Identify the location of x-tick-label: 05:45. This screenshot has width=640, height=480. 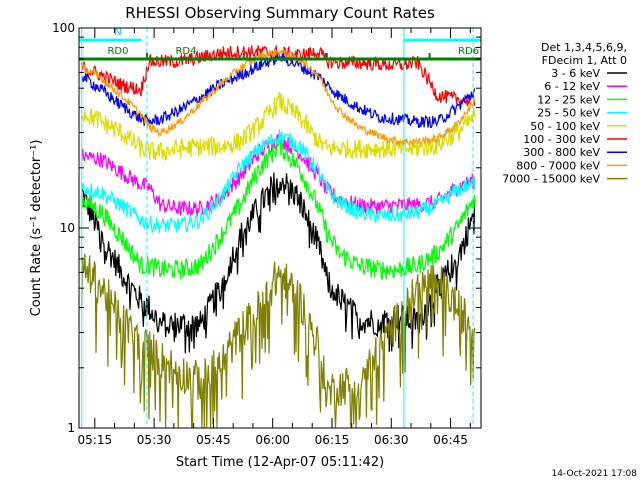
(213, 440).